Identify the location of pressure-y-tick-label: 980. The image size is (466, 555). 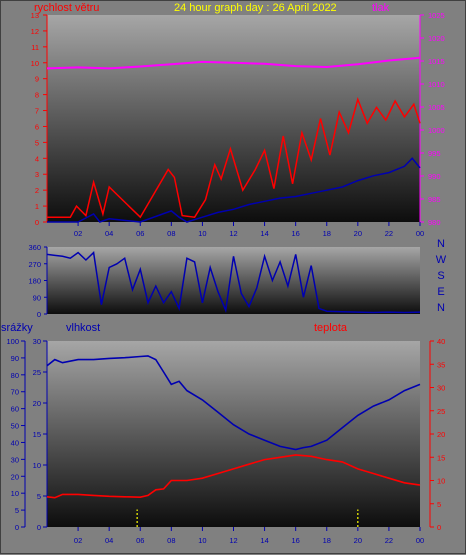
(434, 222).